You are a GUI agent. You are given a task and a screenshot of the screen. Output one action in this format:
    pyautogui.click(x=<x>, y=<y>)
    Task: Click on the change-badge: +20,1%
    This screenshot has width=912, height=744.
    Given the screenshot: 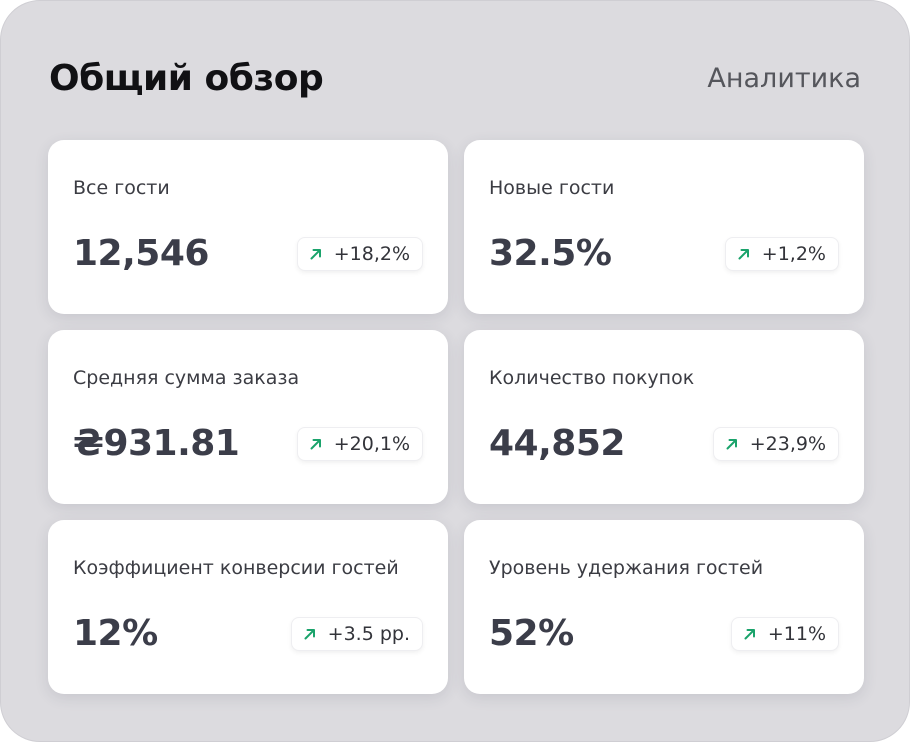 What is the action you would take?
    pyautogui.click(x=359, y=444)
    